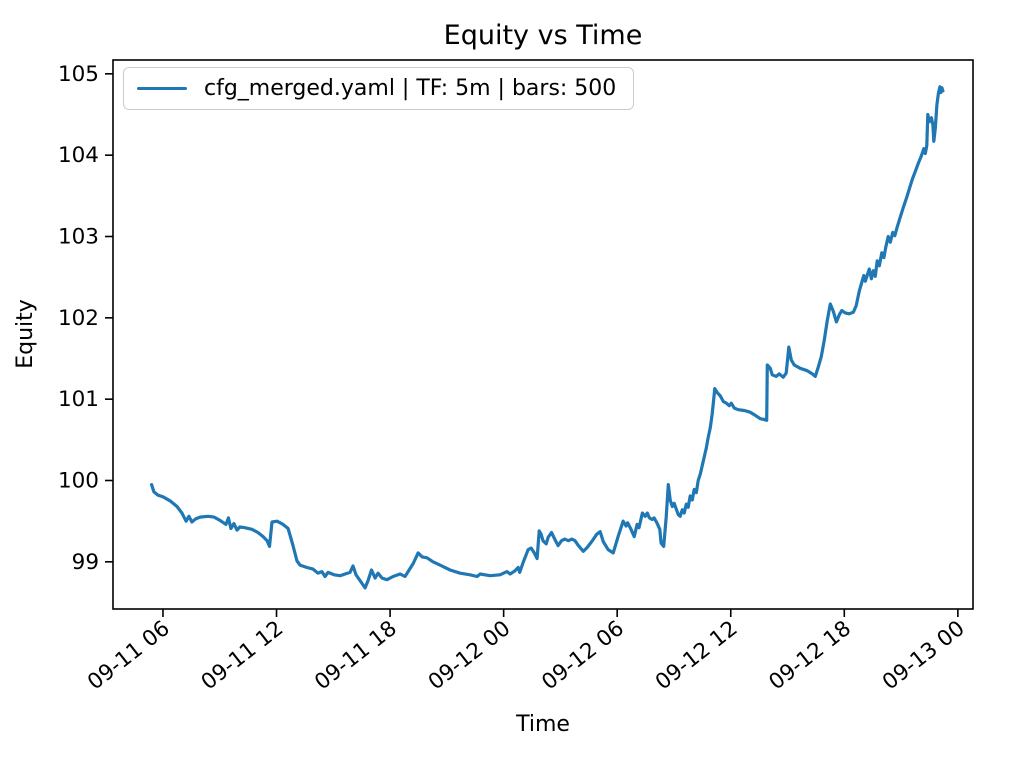 The height and width of the screenshot is (768, 1024). What do you see at coordinates (810, 655) in the screenshot?
I see `x-tick-label: 09-12 18` at bounding box center [810, 655].